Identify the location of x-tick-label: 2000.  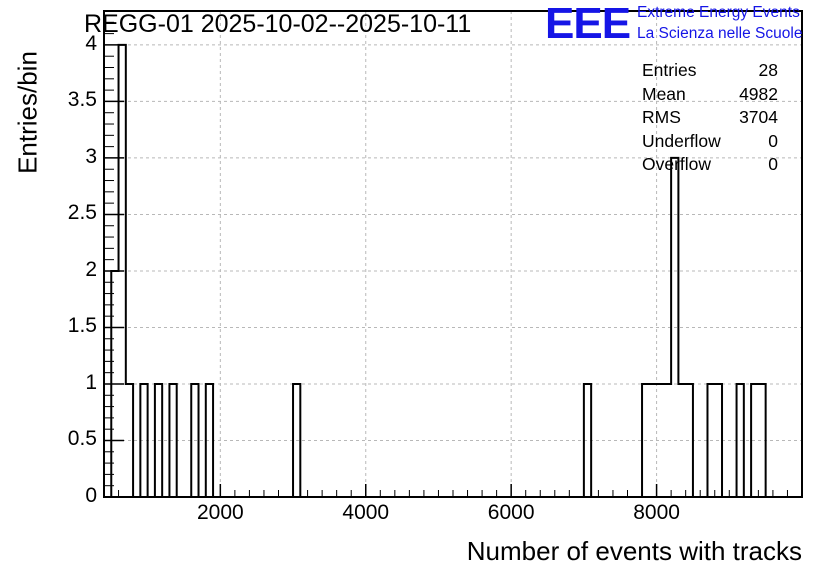
(220, 512).